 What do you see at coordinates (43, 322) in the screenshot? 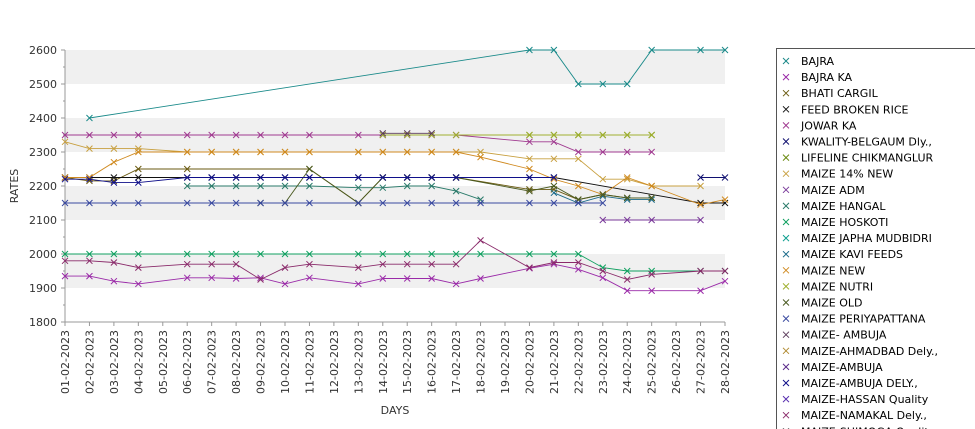
I see `y-tick-label: 1800` at bounding box center [43, 322].